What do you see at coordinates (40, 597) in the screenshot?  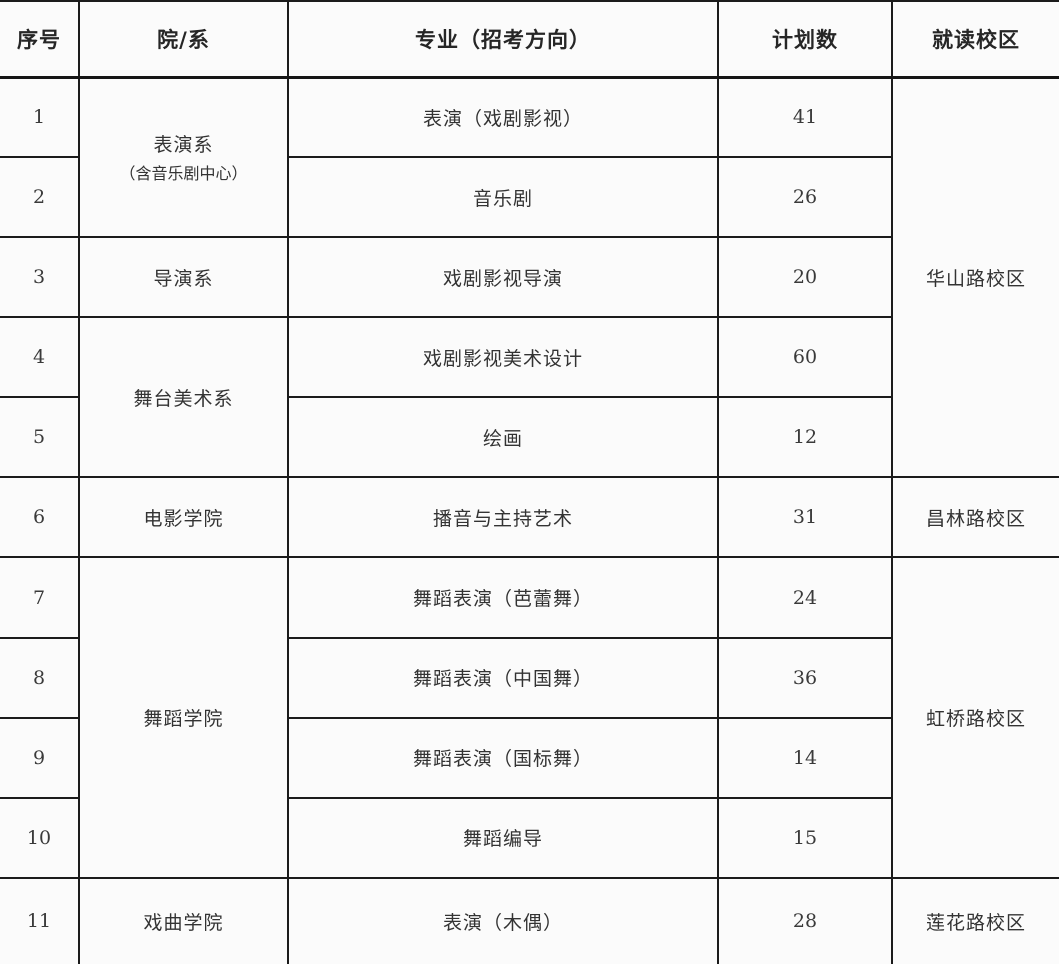 I see `row-number: 7` at bounding box center [40, 597].